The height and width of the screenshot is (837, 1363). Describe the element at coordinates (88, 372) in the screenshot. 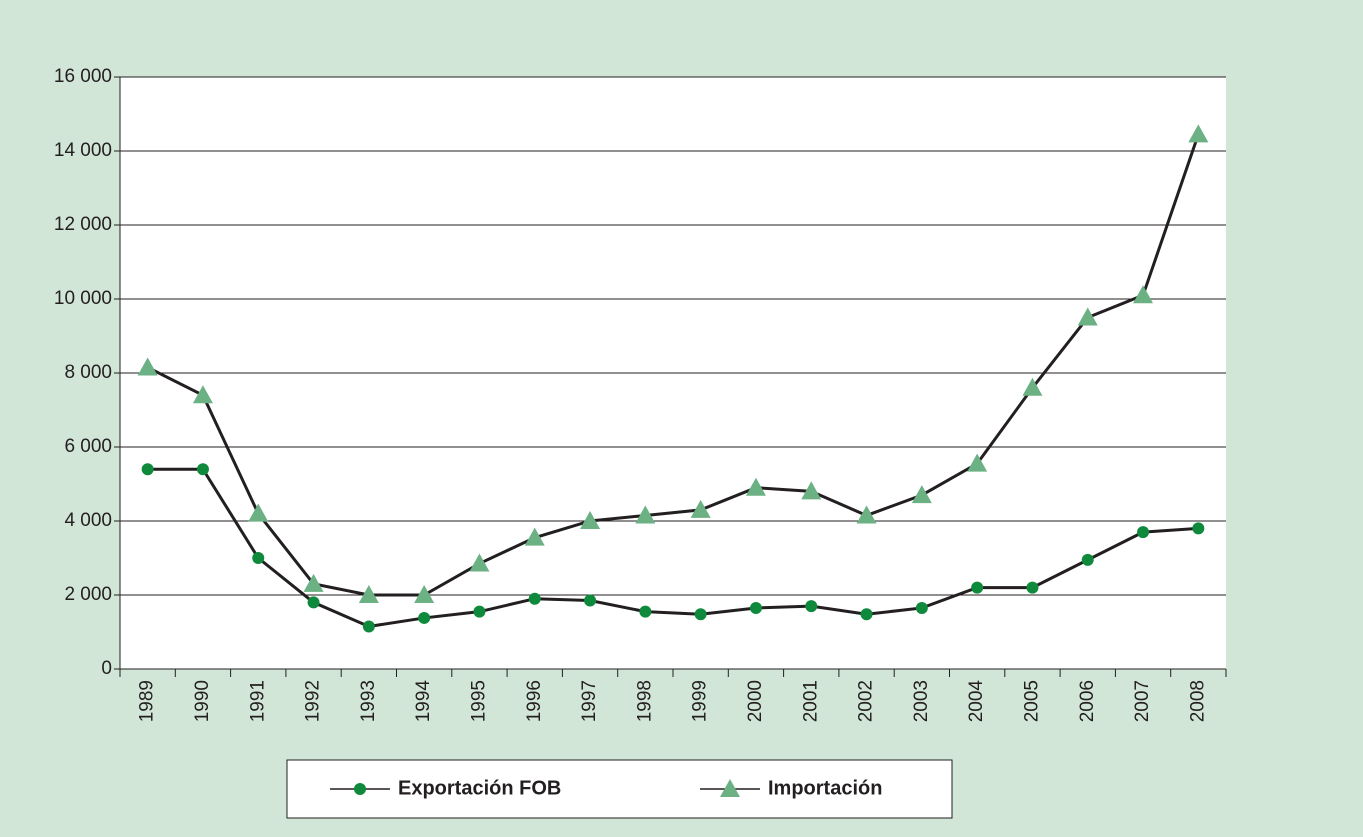

I see `y-tick-label: 8 000` at that location.